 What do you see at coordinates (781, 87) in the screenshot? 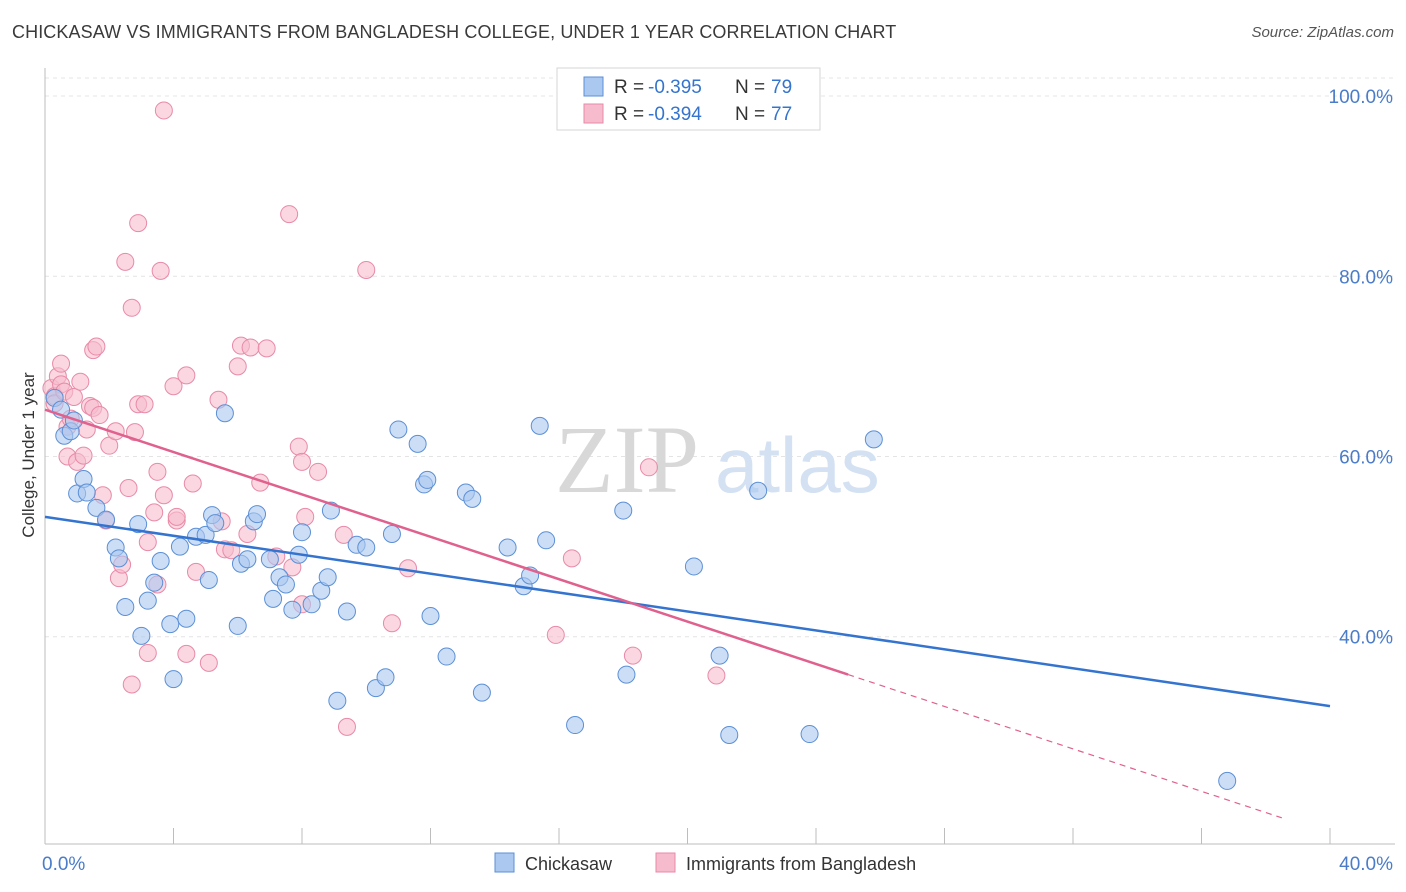
I see `legend-n-value-1: 79` at bounding box center [781, 87].